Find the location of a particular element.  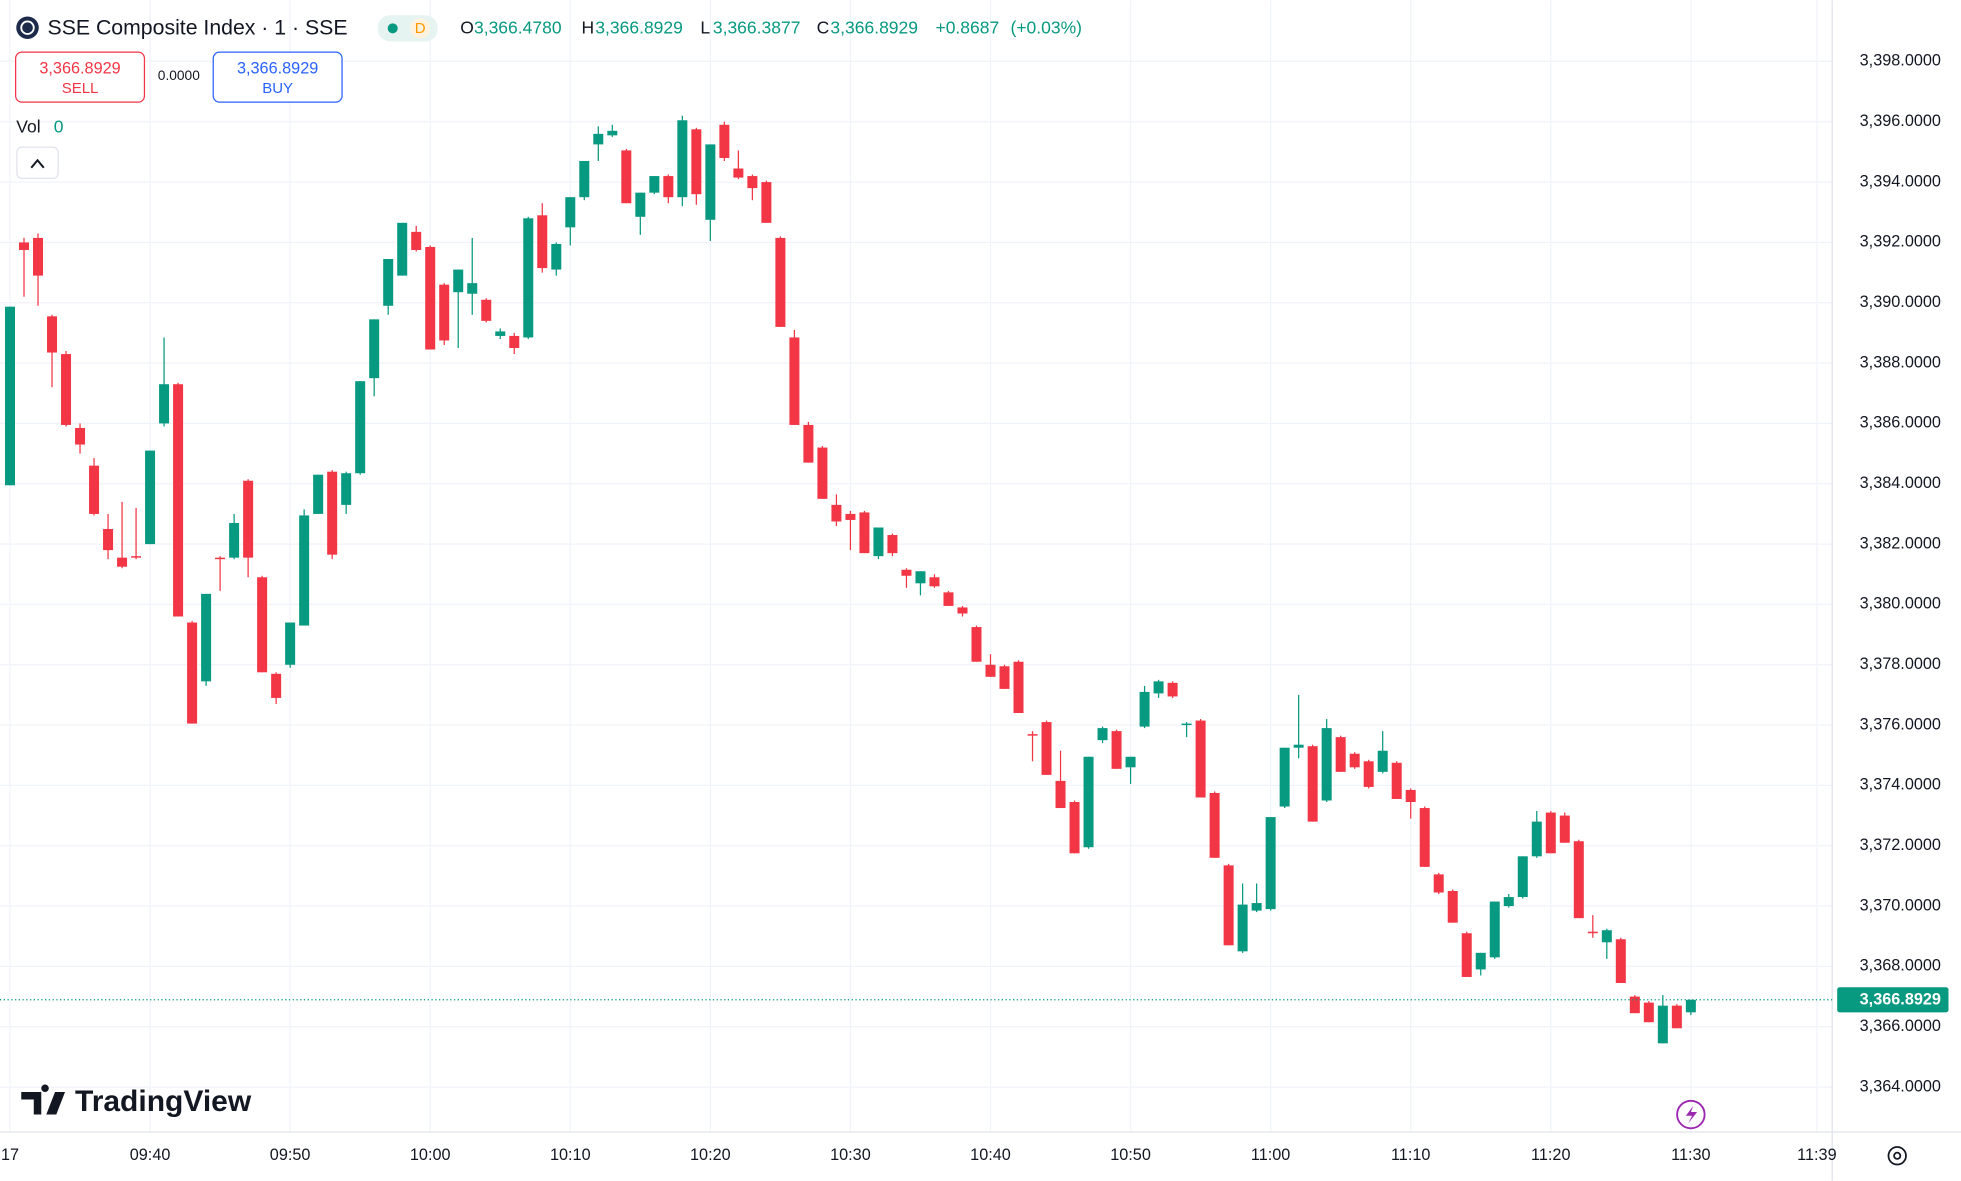

collapse-icon is located at coordinates (37, 163).